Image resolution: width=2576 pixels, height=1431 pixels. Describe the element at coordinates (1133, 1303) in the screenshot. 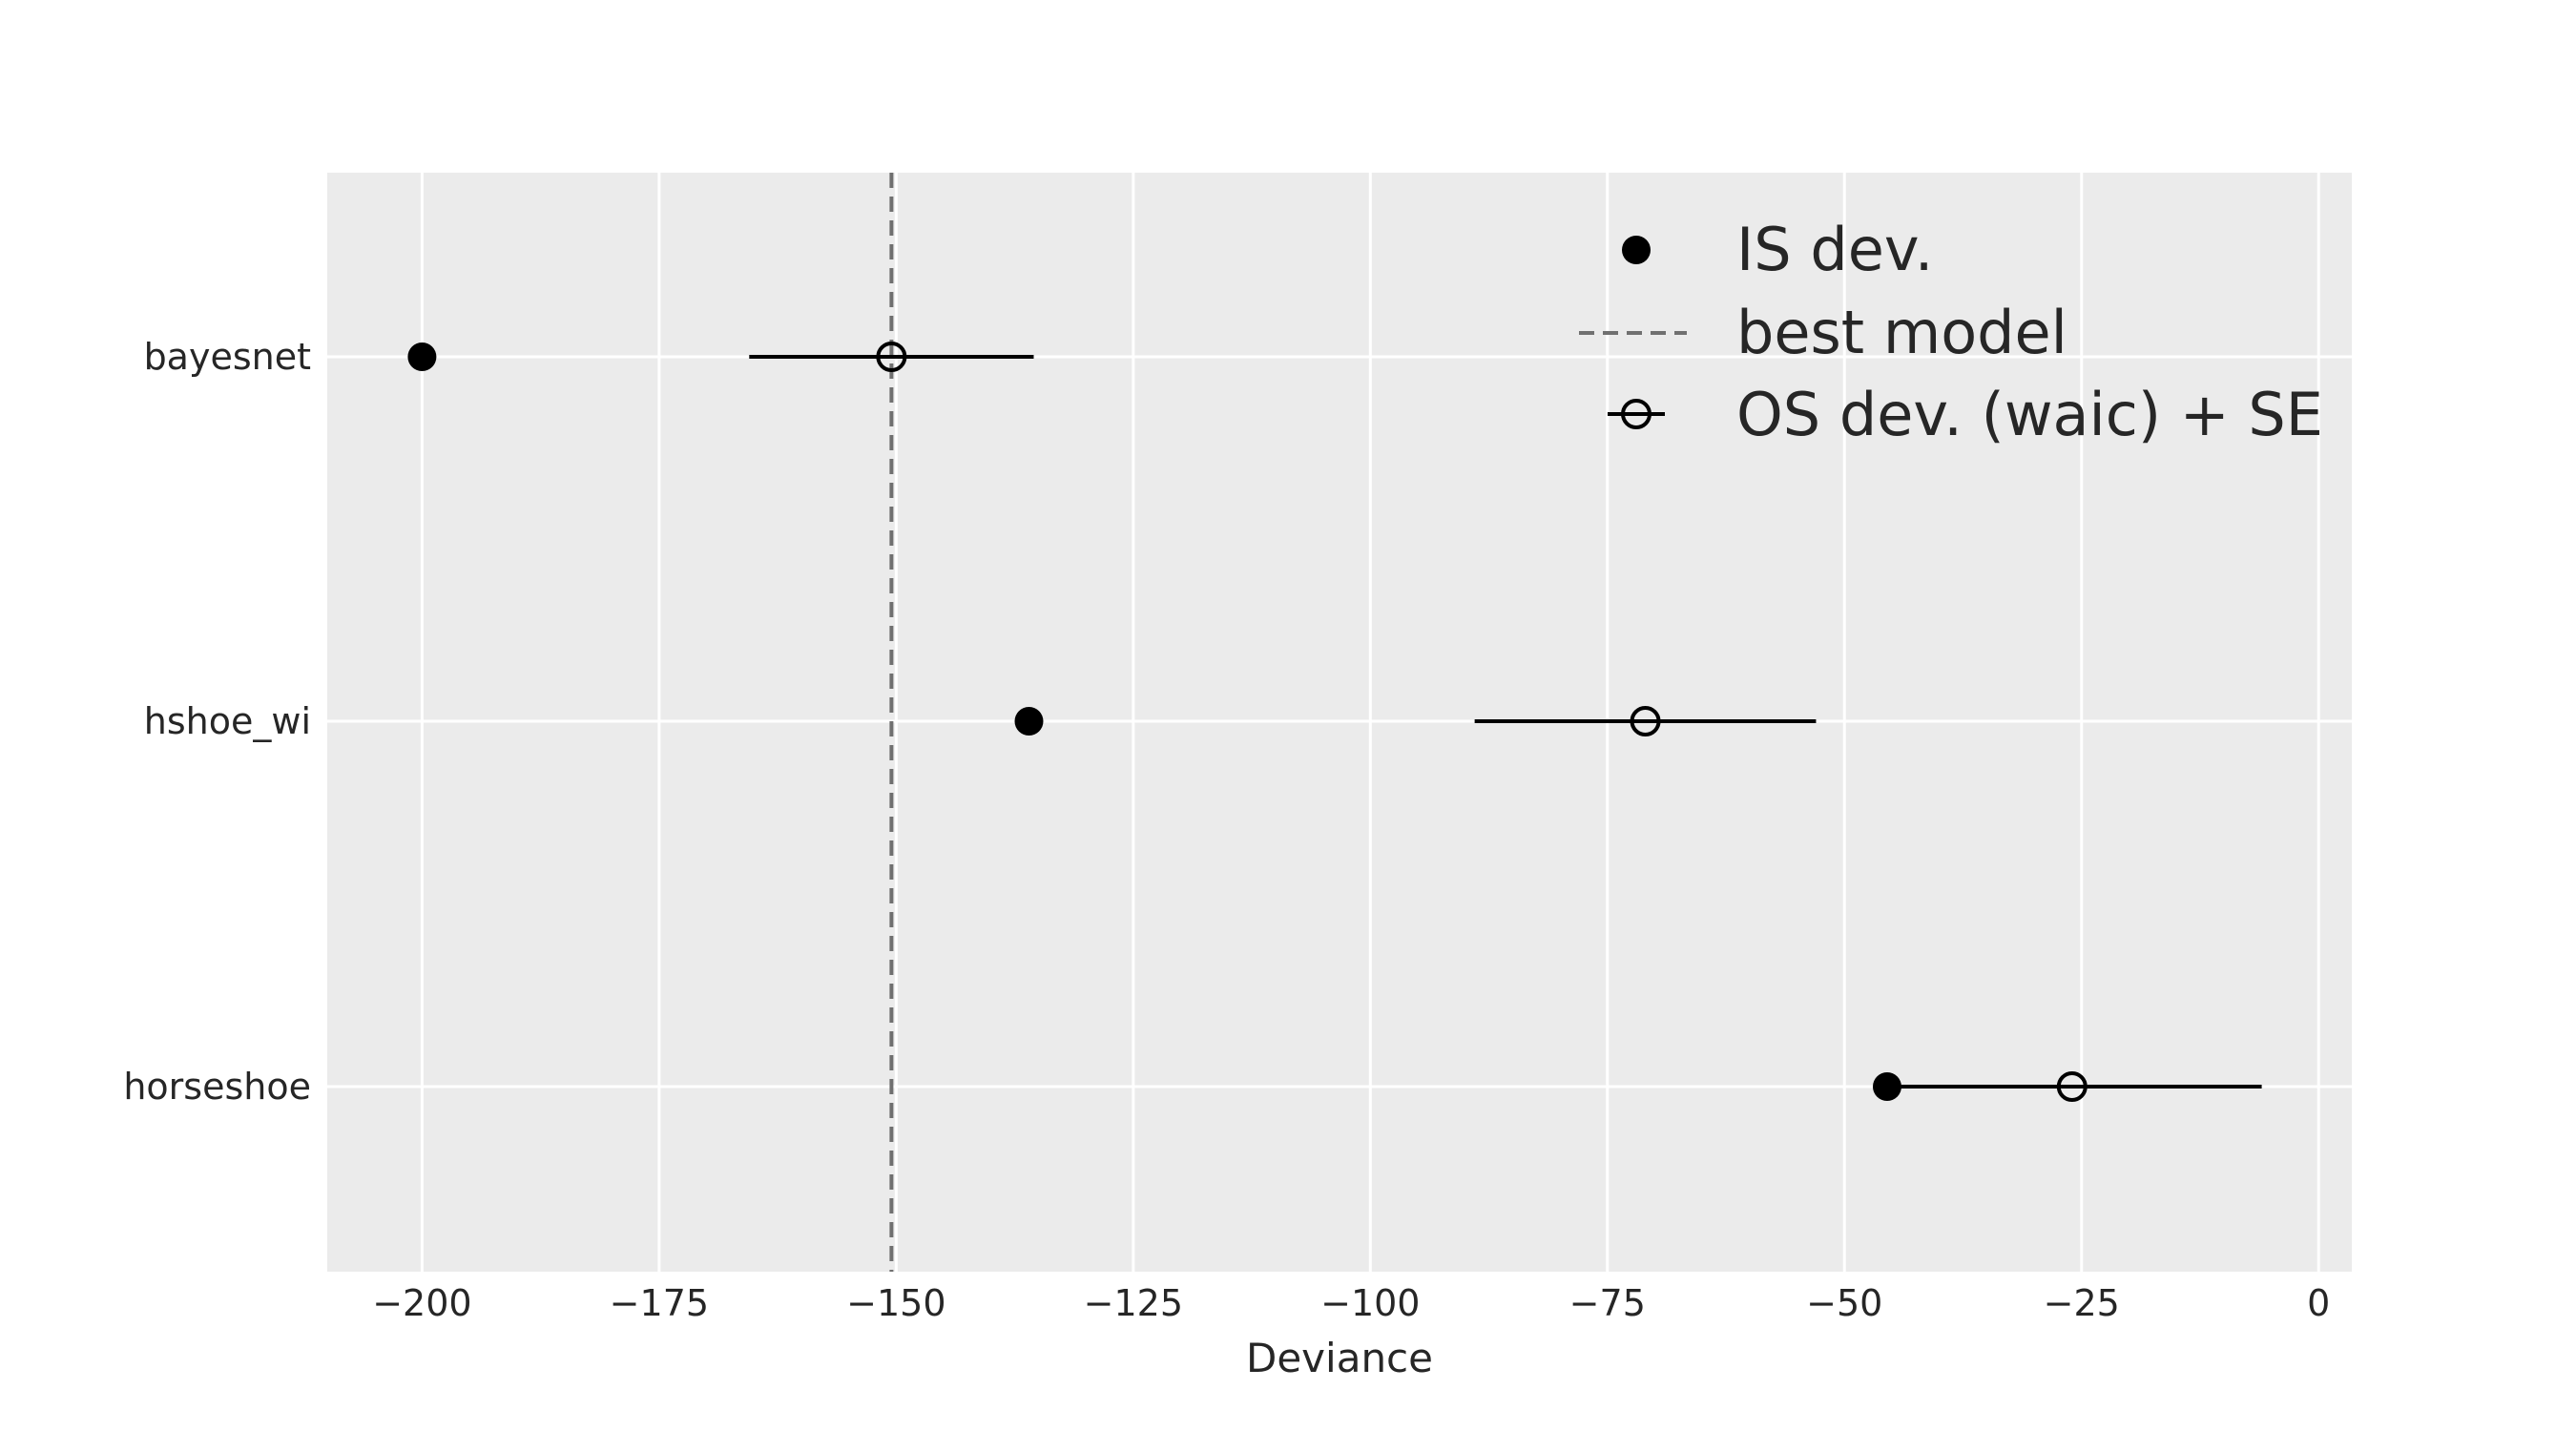

I see `x-tick-label: −125` at that location.